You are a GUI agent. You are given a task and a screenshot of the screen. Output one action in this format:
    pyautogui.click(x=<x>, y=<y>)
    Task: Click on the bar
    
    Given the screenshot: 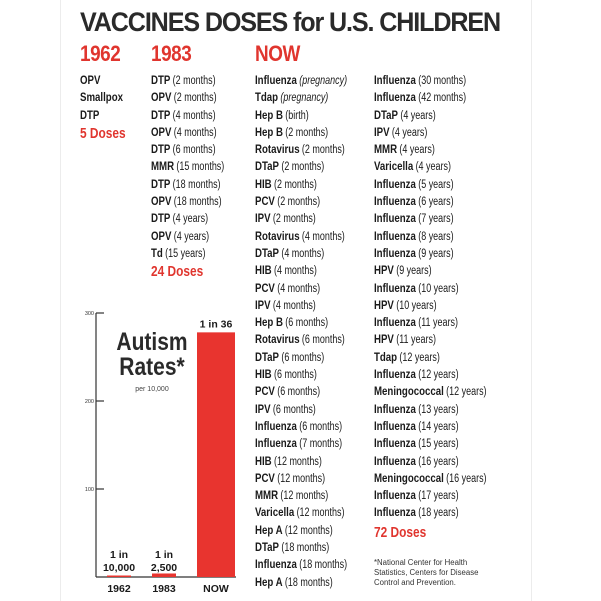 What is the action you would take?
    pyautogui.click(x=119, y=576)
    